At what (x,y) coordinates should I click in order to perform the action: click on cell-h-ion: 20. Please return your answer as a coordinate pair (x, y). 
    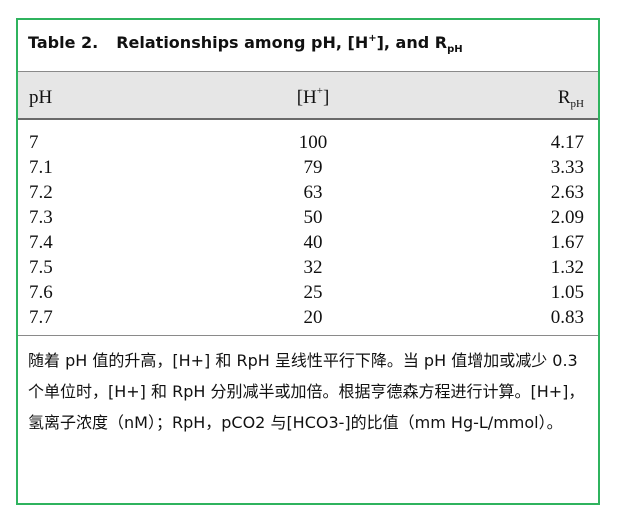
    Looking at the image, I should click on (313, 317).